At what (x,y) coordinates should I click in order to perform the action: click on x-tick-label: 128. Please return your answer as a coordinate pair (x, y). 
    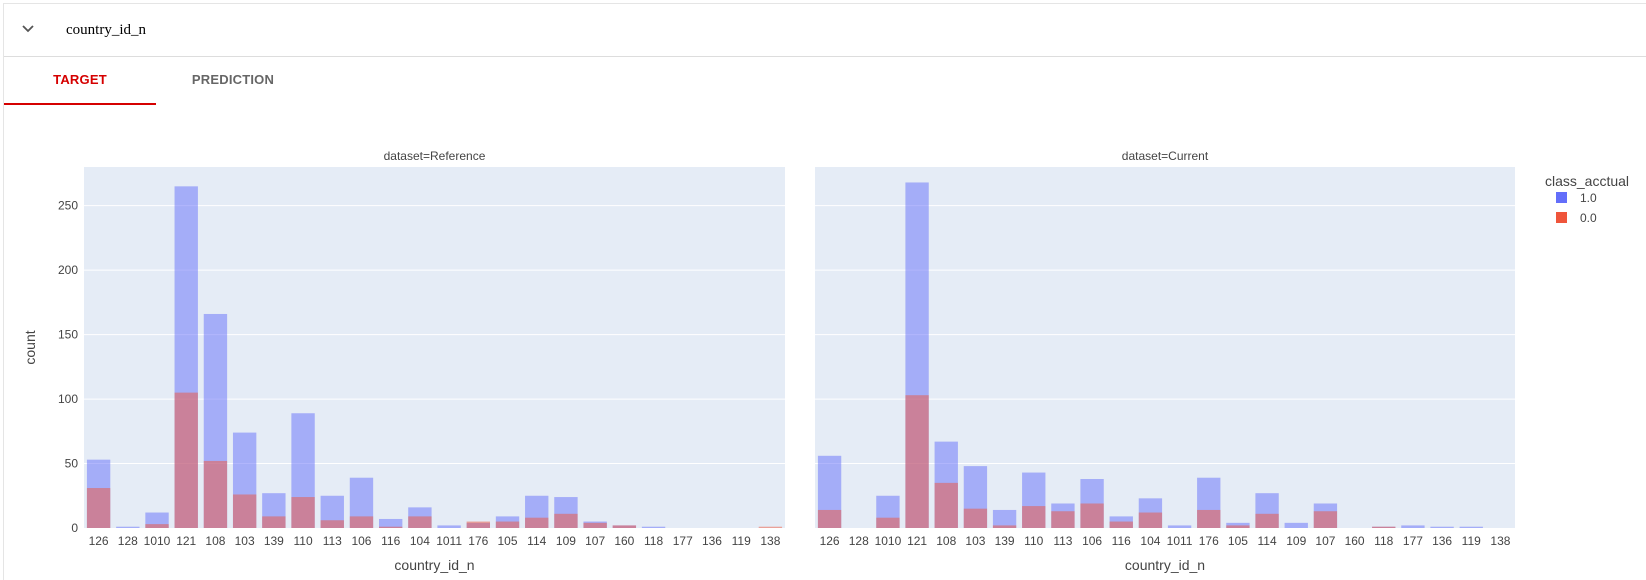
    Looking at the image, I should click on (128, 541).